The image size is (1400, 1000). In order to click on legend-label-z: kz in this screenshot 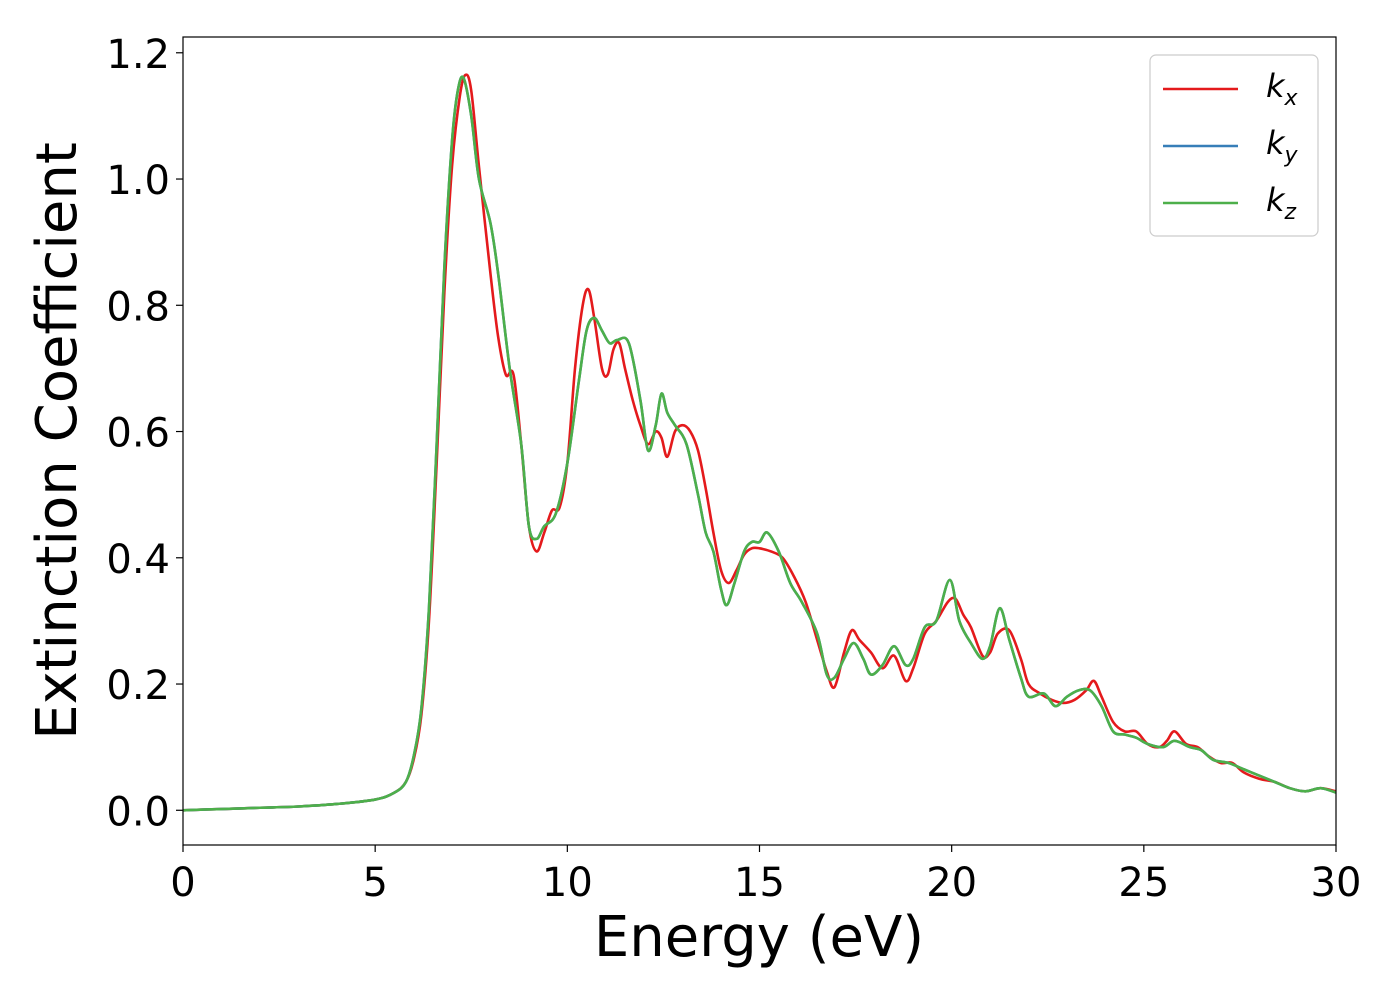, I will do `click(1281, 203)`.